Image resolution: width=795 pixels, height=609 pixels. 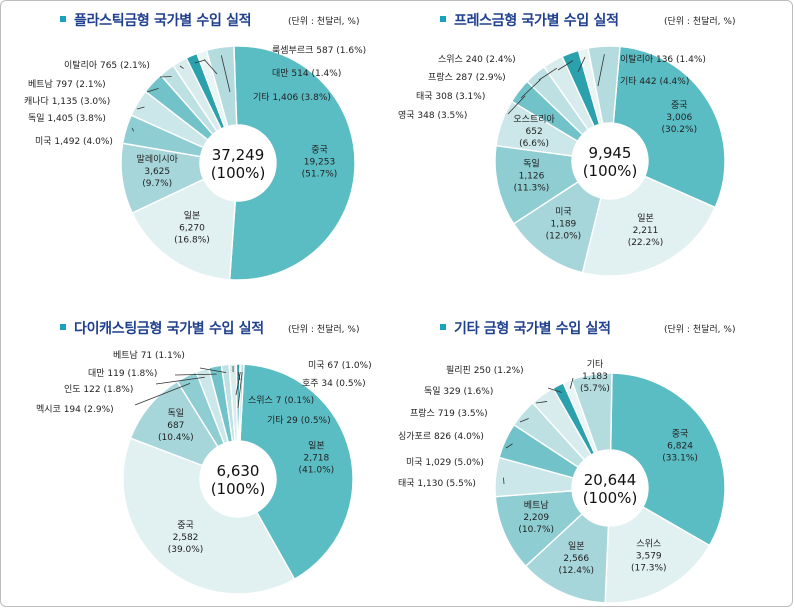 What do you see at coordinates (162, 328) in the screenshot?
I see `chart-title: 다이캐스팅금형 국가별 수입 실적` at bounding box center [162, 328].